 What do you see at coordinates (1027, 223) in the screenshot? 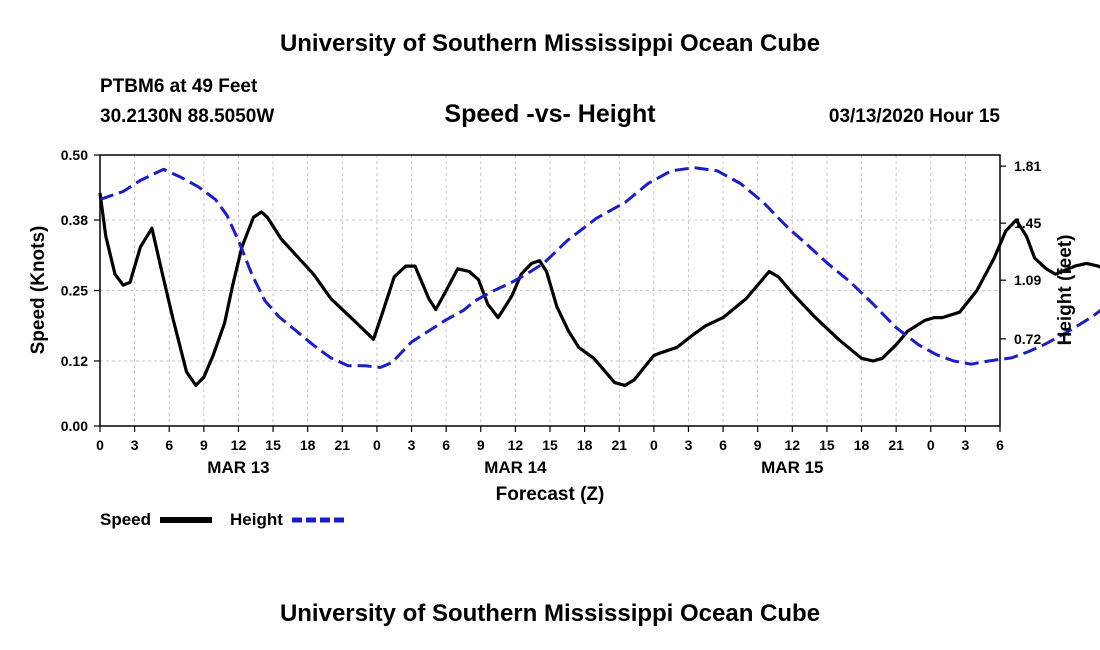
I see `y-right-tick-label: 1.45` at bounding box center [1027, 223].